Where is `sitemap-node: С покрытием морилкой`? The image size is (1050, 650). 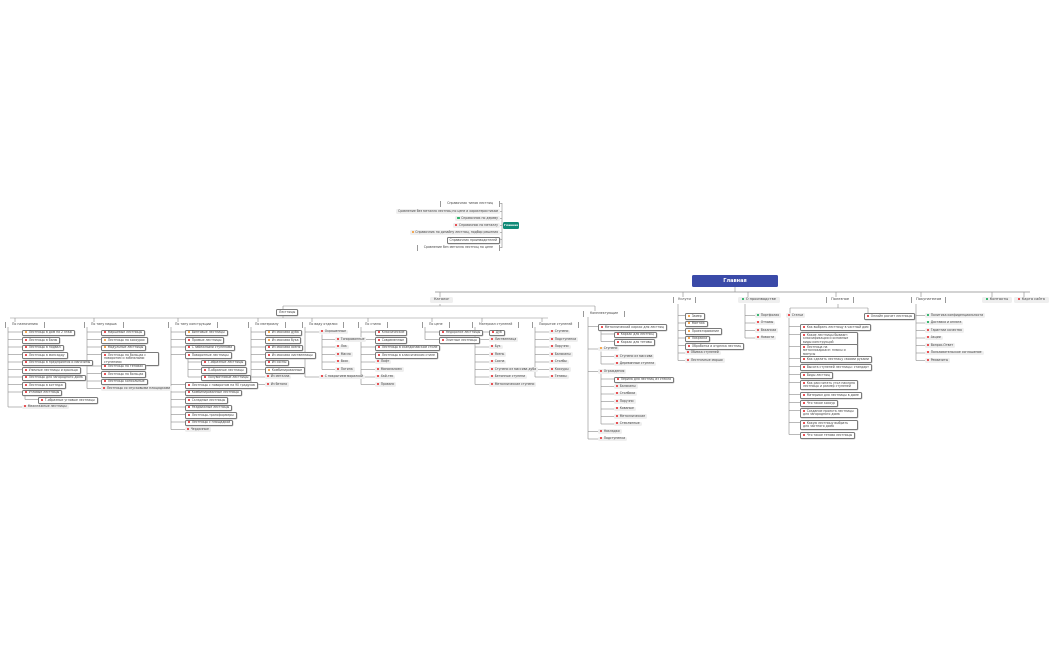
sitemap-node: С покрытием морилкой is located at coordinates (342, 377).